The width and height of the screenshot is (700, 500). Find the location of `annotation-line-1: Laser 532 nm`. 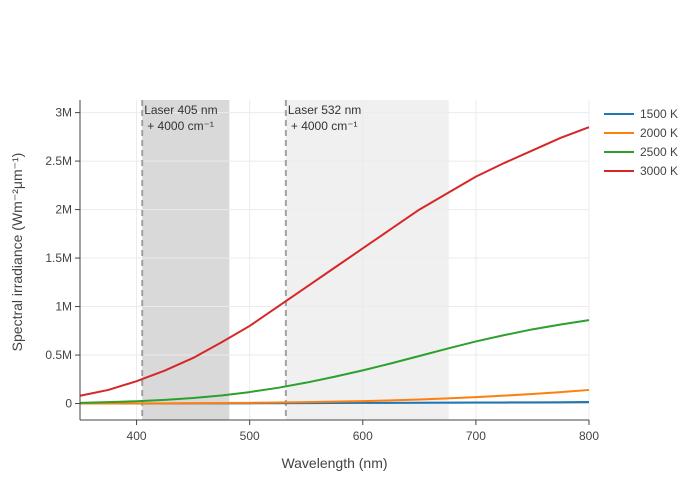

annotation-line-1: Laser 532 nm is located at coordinates (324, 110).